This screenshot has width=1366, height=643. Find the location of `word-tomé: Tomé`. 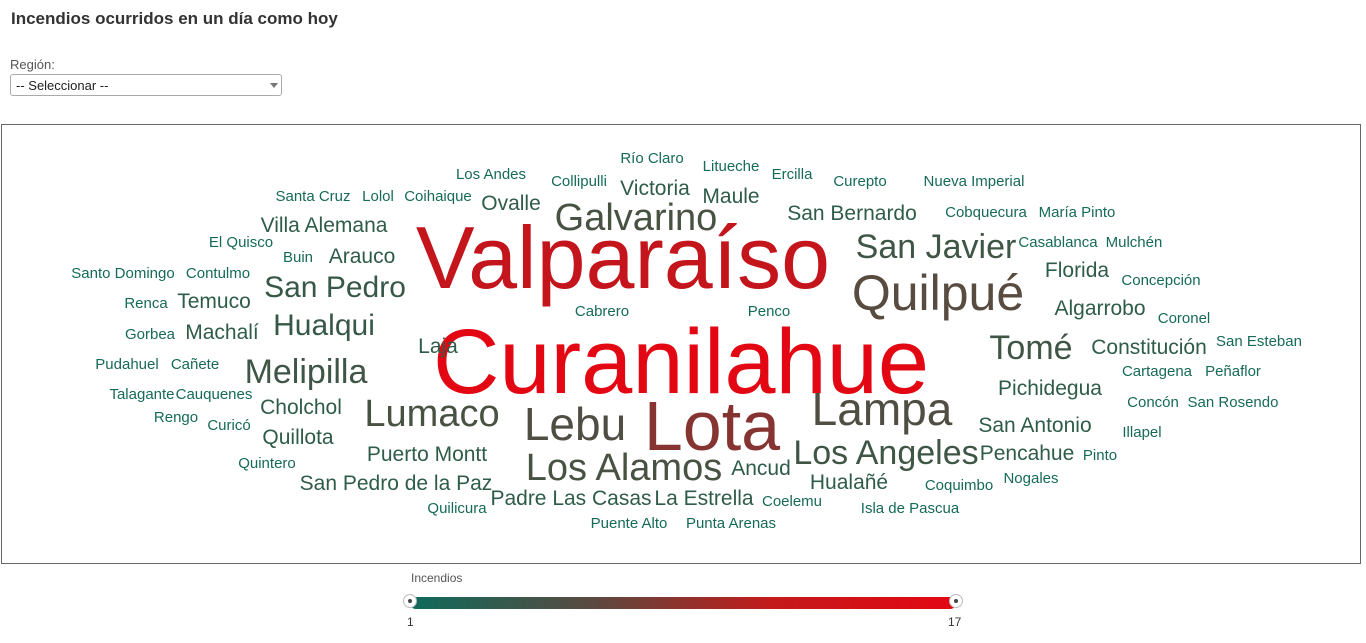

word-tomé: Tomé is located at coordinates (1030, 348).